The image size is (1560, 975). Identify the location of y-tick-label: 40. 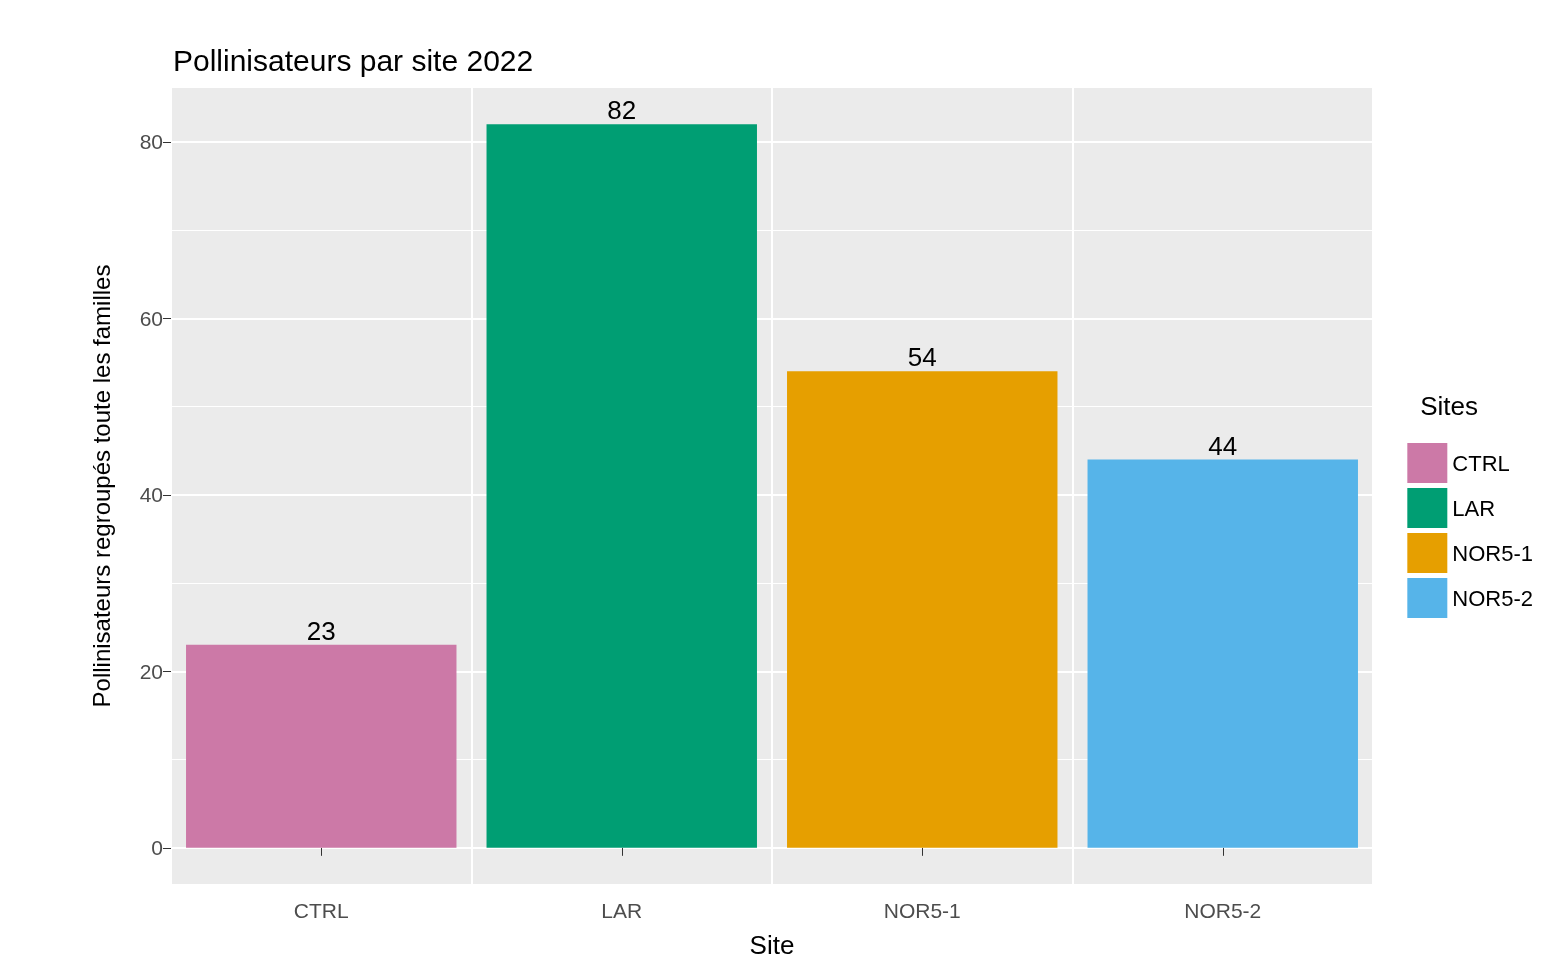
(151, 495).